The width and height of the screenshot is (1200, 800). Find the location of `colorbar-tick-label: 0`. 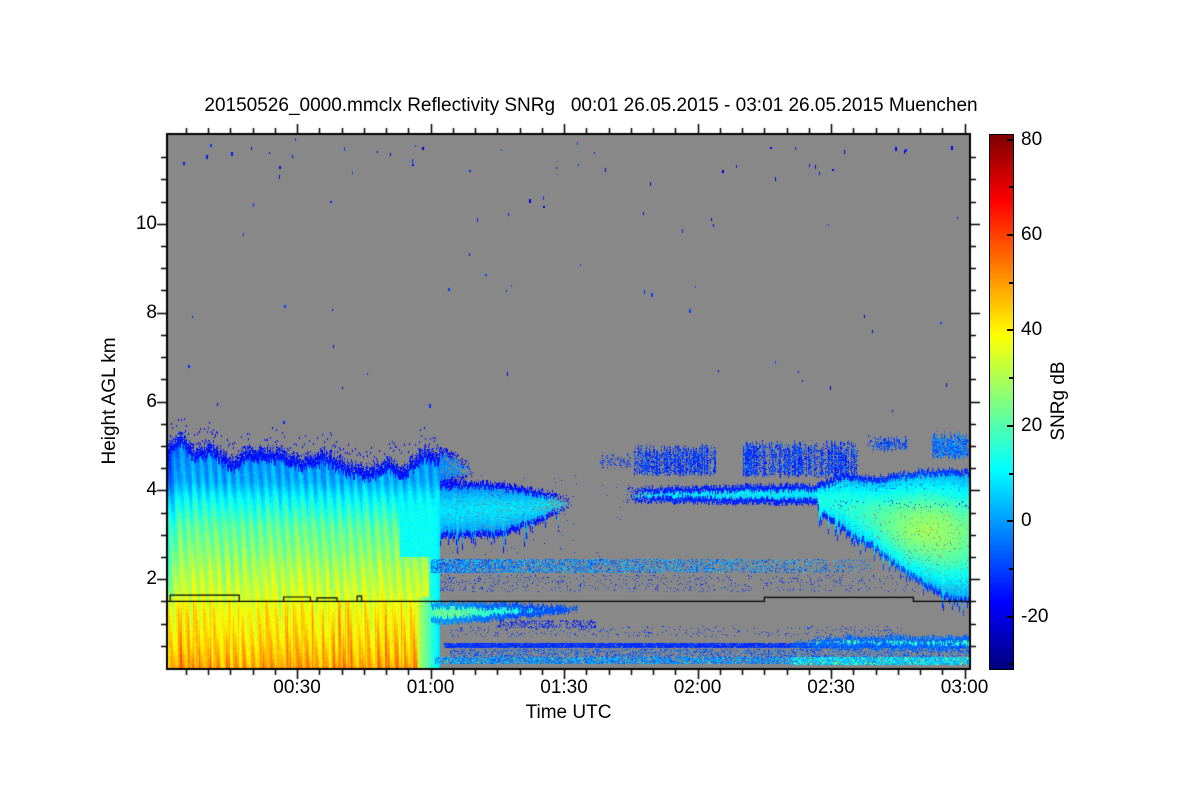

colorbar-tick-label: 0 is located at coordinates (1026, 521).